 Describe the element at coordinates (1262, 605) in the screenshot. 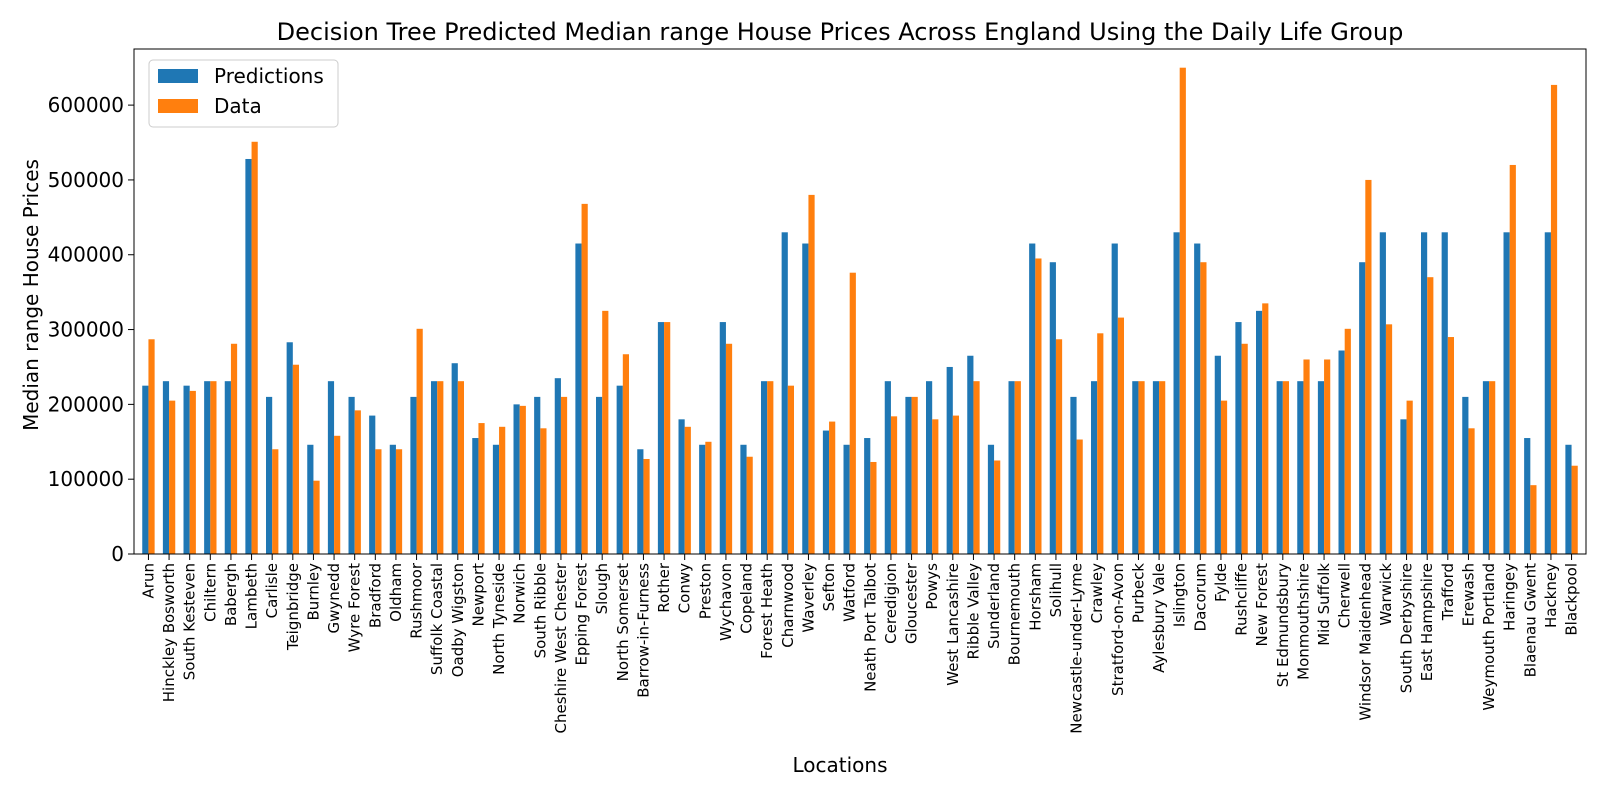

I see `x-tick-label-54: New Forest` at that location.